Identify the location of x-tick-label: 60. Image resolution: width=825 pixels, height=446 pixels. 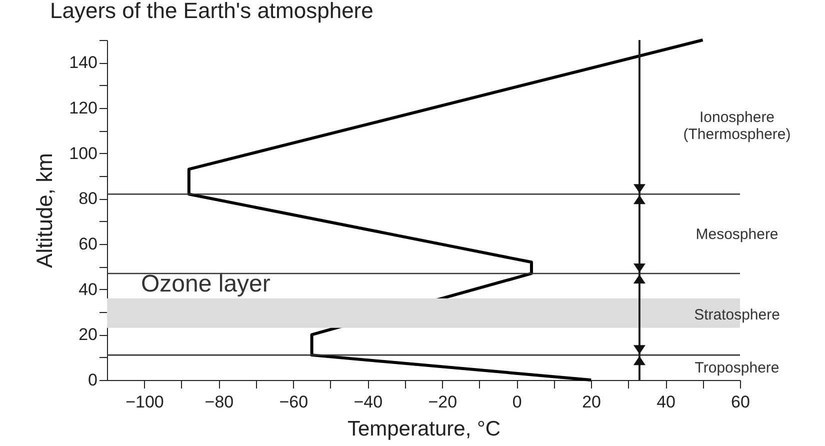
(740, 402).